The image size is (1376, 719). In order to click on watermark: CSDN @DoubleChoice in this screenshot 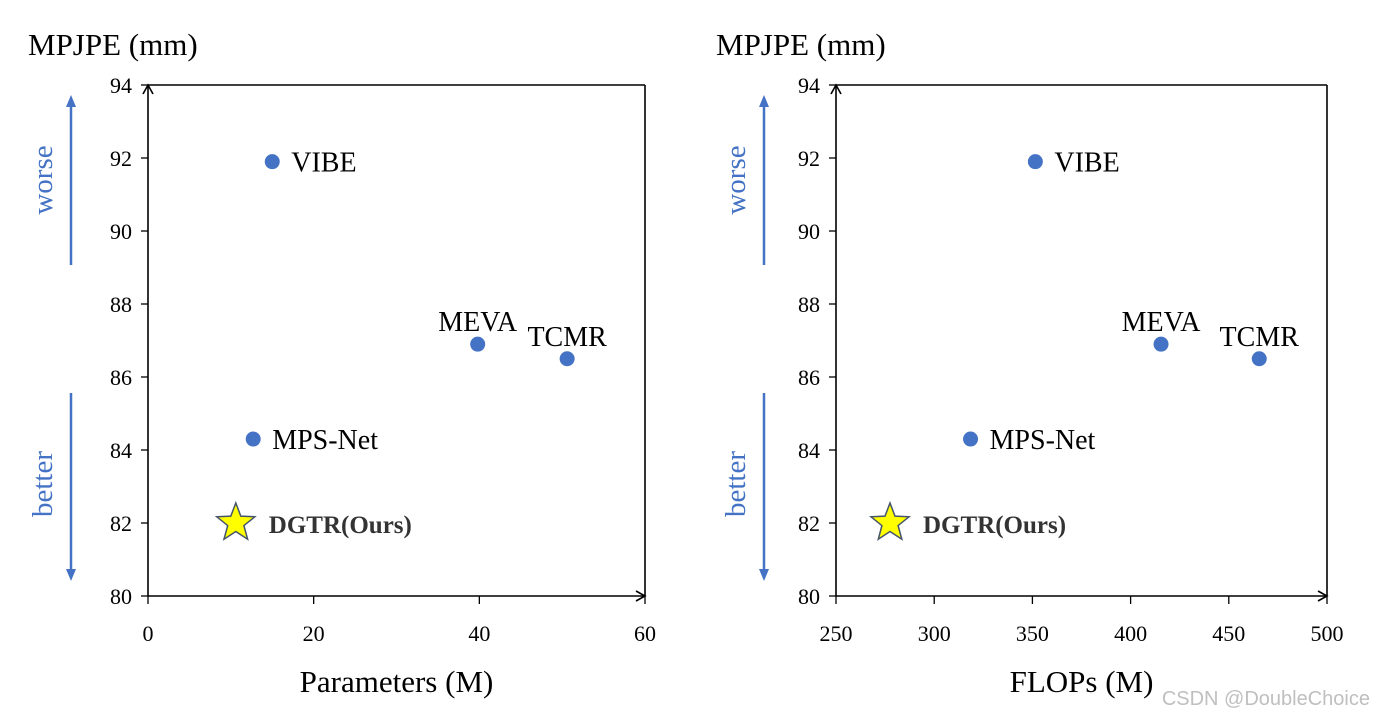, I will do `click(1265, 699)`.